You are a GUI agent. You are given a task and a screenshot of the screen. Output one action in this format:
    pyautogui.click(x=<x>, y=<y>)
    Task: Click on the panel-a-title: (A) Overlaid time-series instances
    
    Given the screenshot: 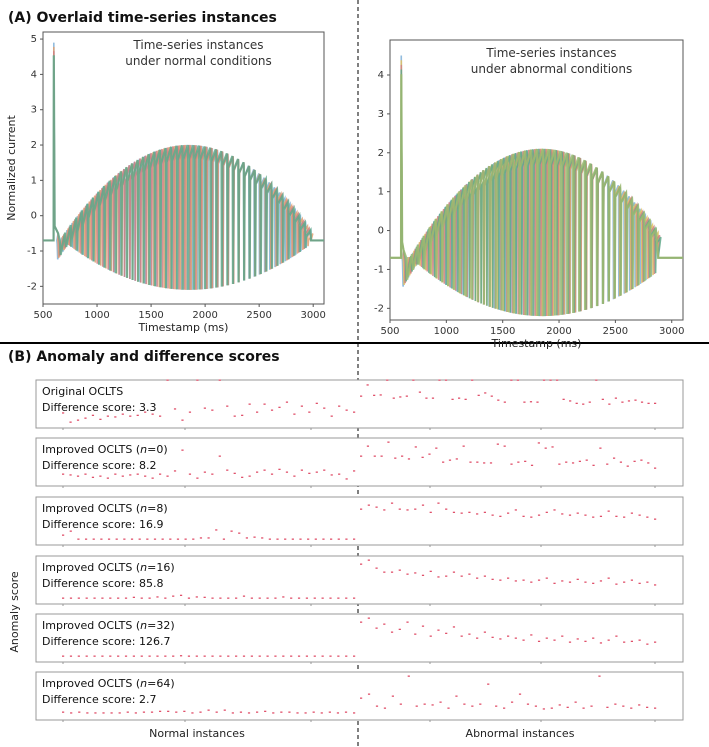 What is the action you would take?
    pyautogui.click(x=142, y=18)
    